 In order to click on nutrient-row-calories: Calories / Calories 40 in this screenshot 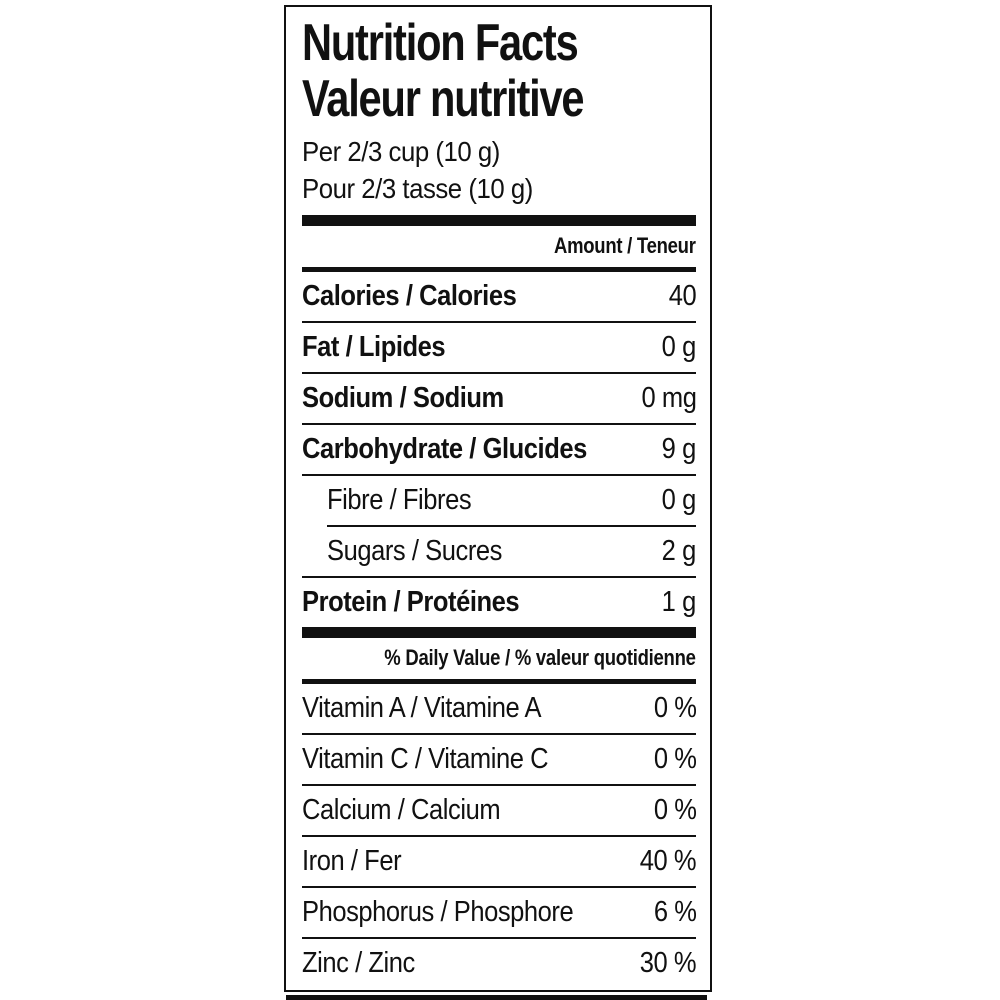, I will do `click(499, 296)`.